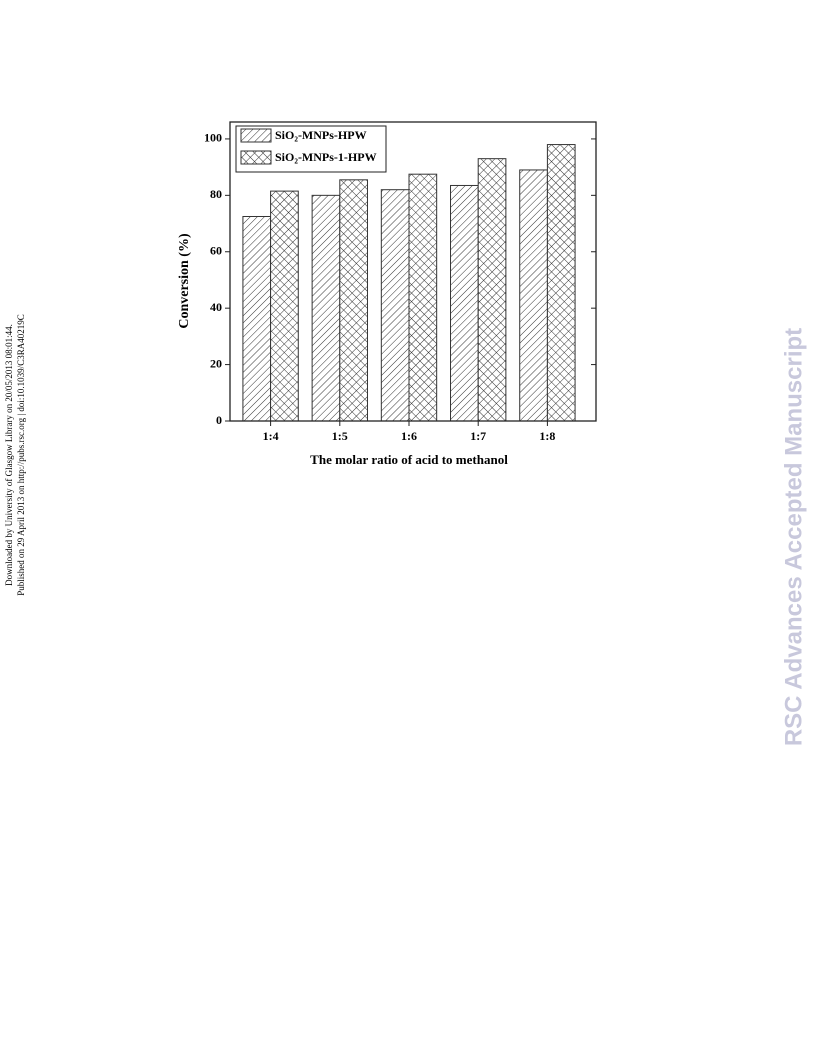 The image size is (816, 1056). Describe the element at coordinates (478, 436) in the screenshot. I see `x-tick-label: 1:7` at that location.